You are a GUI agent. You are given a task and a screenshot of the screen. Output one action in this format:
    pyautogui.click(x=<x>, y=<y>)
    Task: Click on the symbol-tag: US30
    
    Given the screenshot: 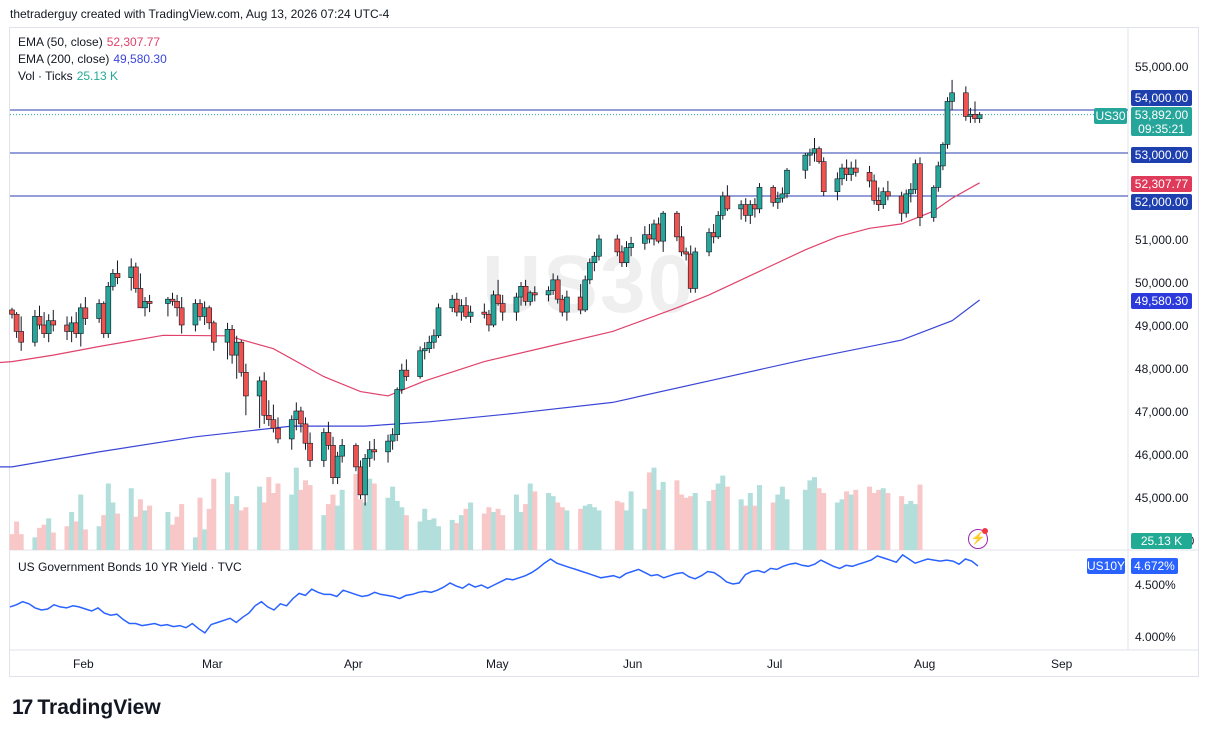 What is the action you would take?
    pyautogui.click(x=1110, y=116)
    